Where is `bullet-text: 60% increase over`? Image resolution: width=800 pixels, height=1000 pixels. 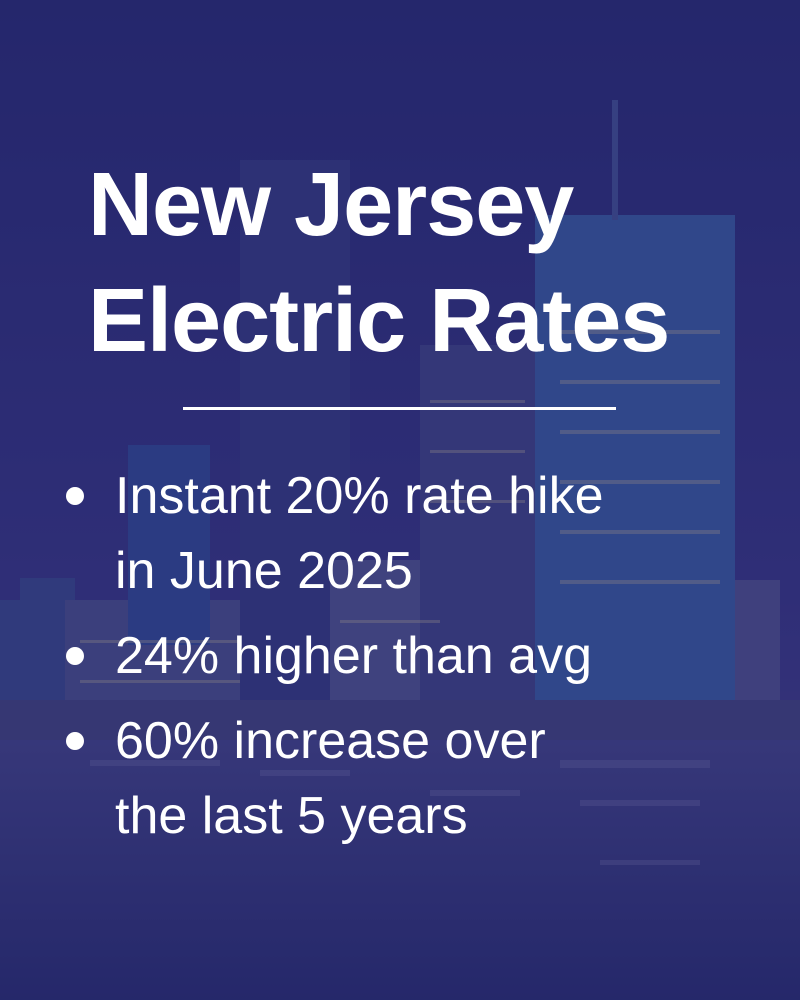
bullet-text: 60% increase over is located at coordinates (330, 741).